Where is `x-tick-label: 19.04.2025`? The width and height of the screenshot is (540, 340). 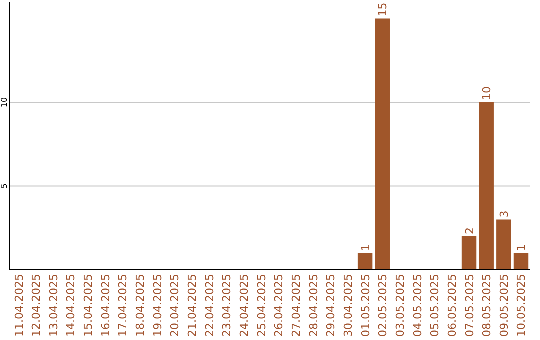 x-tick-label: 19.04.2025 is located at coordinates (157, 305).